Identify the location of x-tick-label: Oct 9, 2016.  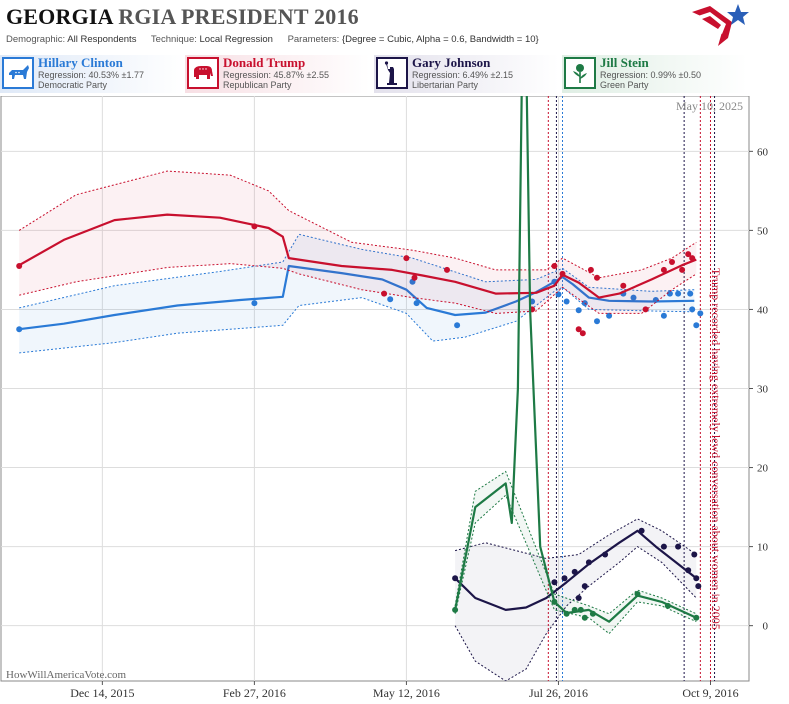
(710, 693).